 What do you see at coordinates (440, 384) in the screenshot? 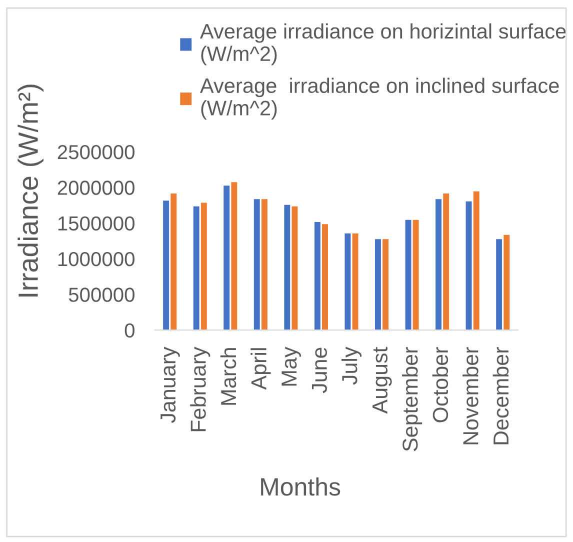
I see `x-tick-label: October` at bounding box center [440, 384].